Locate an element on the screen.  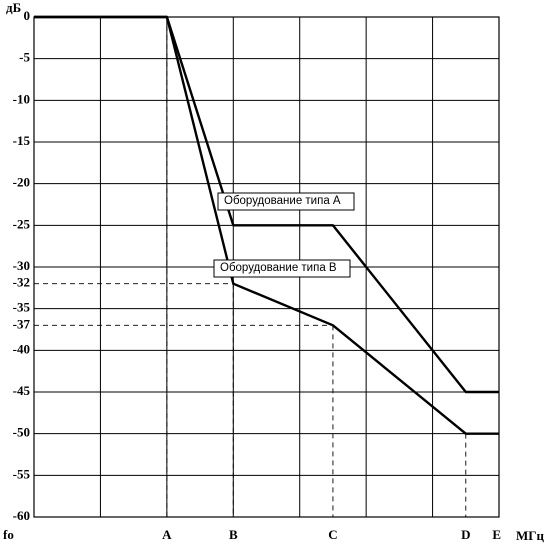
series-label-1: Оборудование типа А is located at coordinates (282, 201).